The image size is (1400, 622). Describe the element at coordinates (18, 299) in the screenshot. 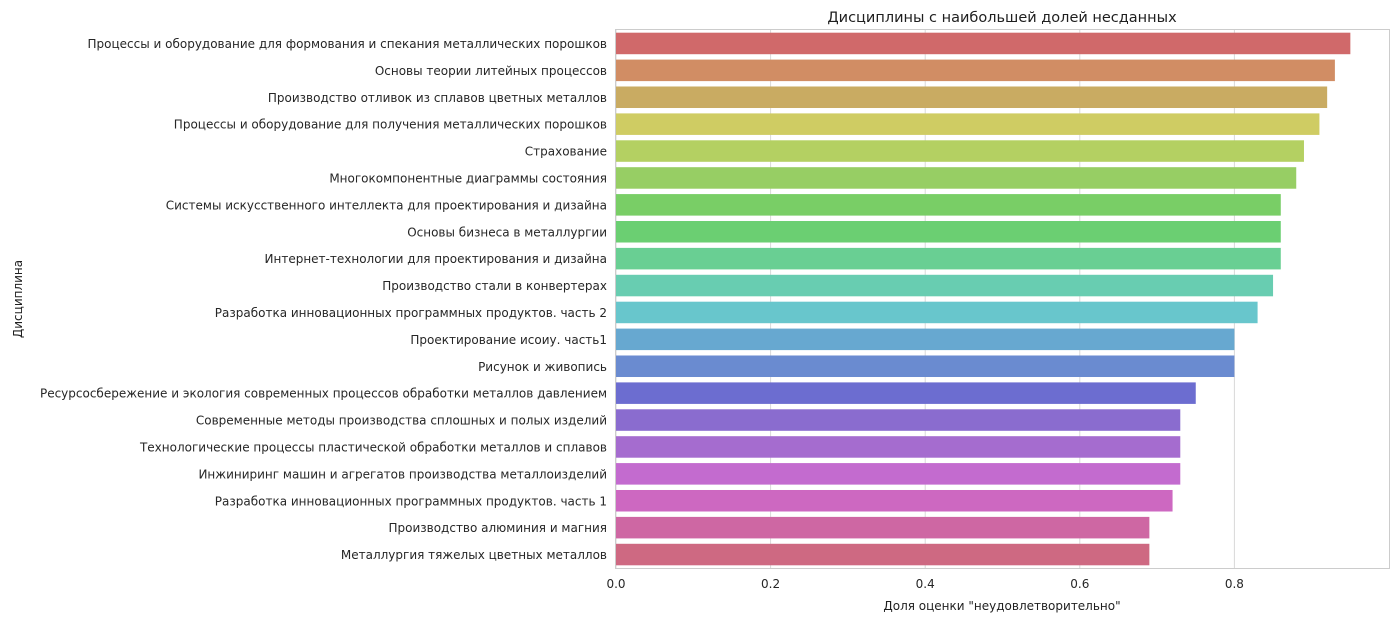

I see `y-axis-label: Дисциплина` at that location.